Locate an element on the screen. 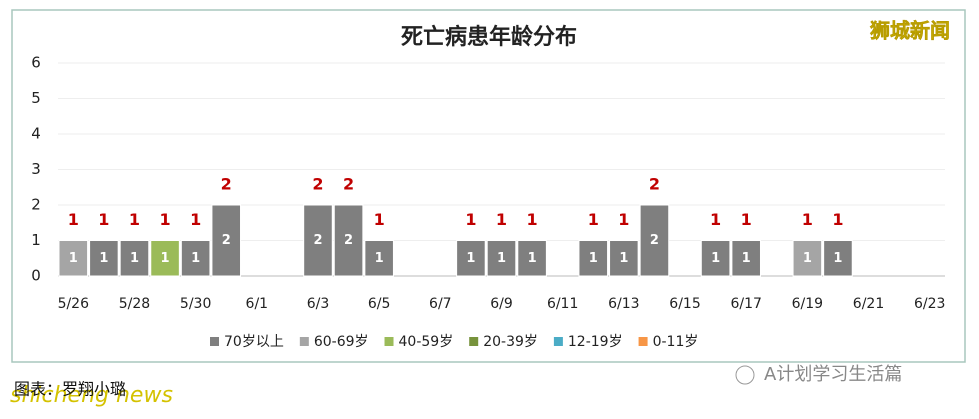 The height and width of the screenshot is (419, 979). legend-label: 40-59岁 is located at coordinates (426, 342).